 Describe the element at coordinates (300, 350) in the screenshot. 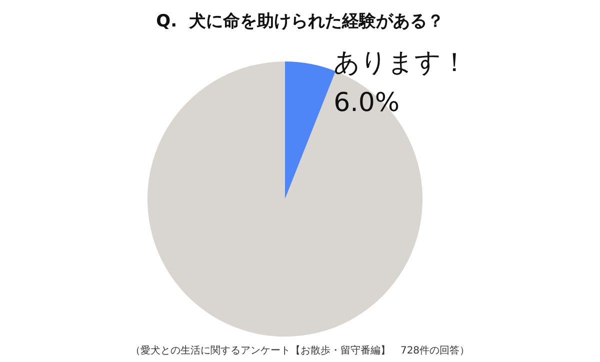

I see `text: （愛犬との生活に関するアンケート【お散歩・留守番編】 728件の回答）` at that location.